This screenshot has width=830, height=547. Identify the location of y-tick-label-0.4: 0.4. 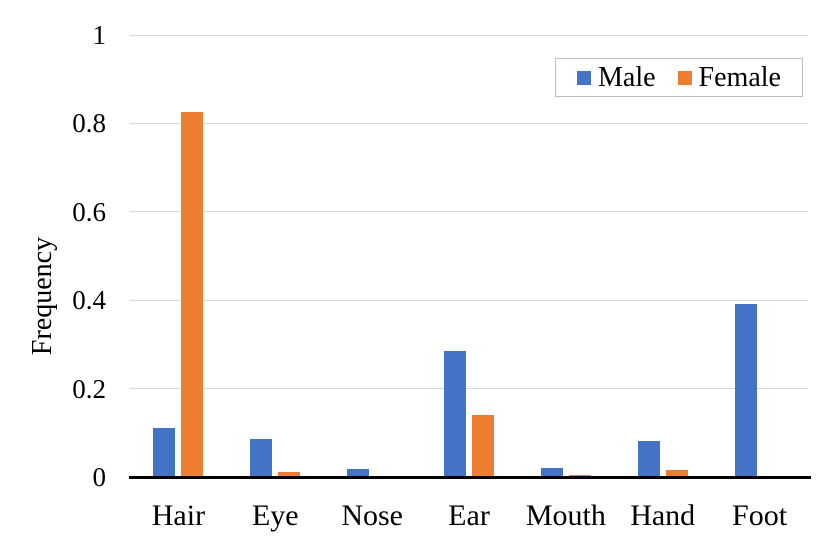
(89, 300).